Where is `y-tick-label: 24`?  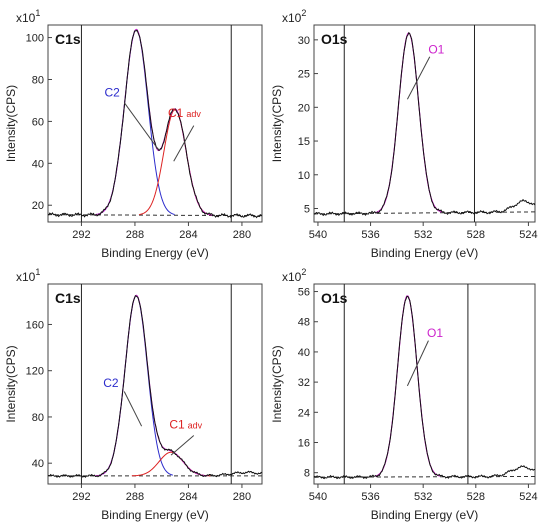 y-tick-label: 24 is located at coordinates (304, 413).